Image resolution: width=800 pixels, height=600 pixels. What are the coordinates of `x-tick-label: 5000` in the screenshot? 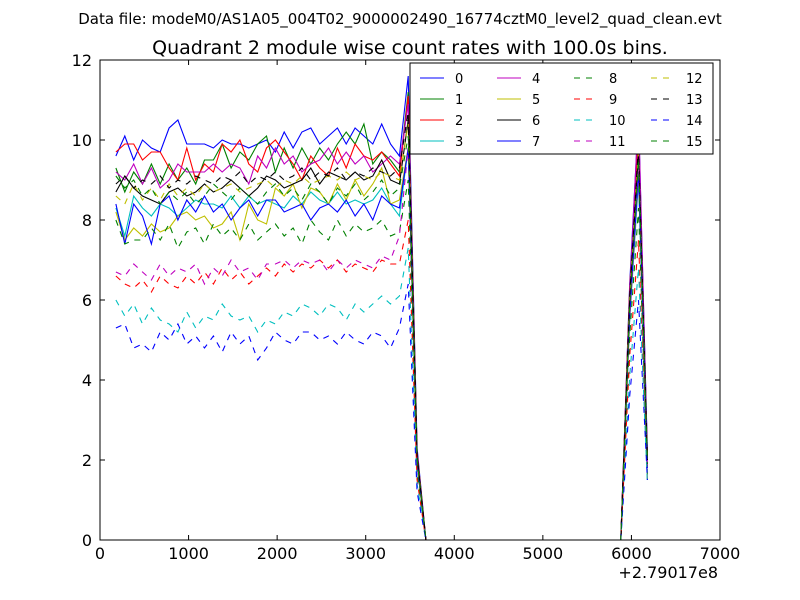 It's located at (542, 553).